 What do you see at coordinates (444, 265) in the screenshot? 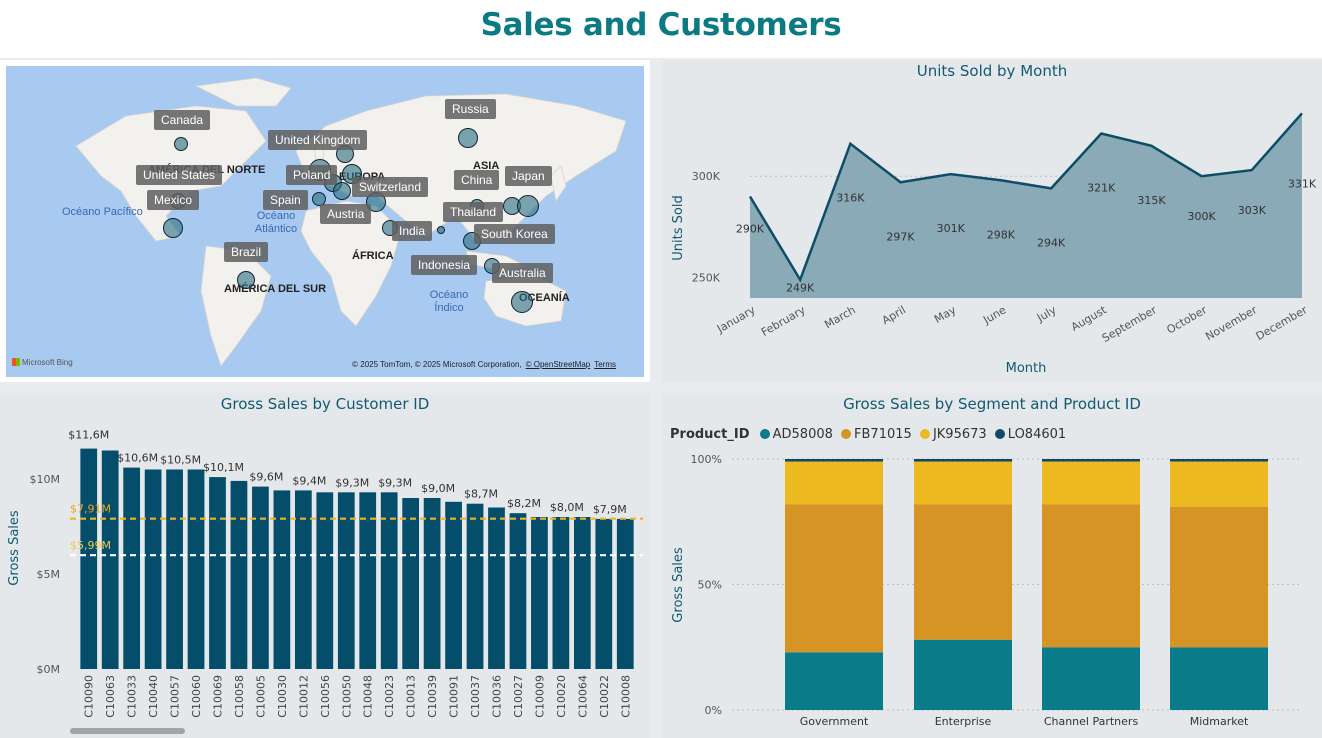
I see `country-label-indonesia: Indonesia` at bounding box center [444, 265].